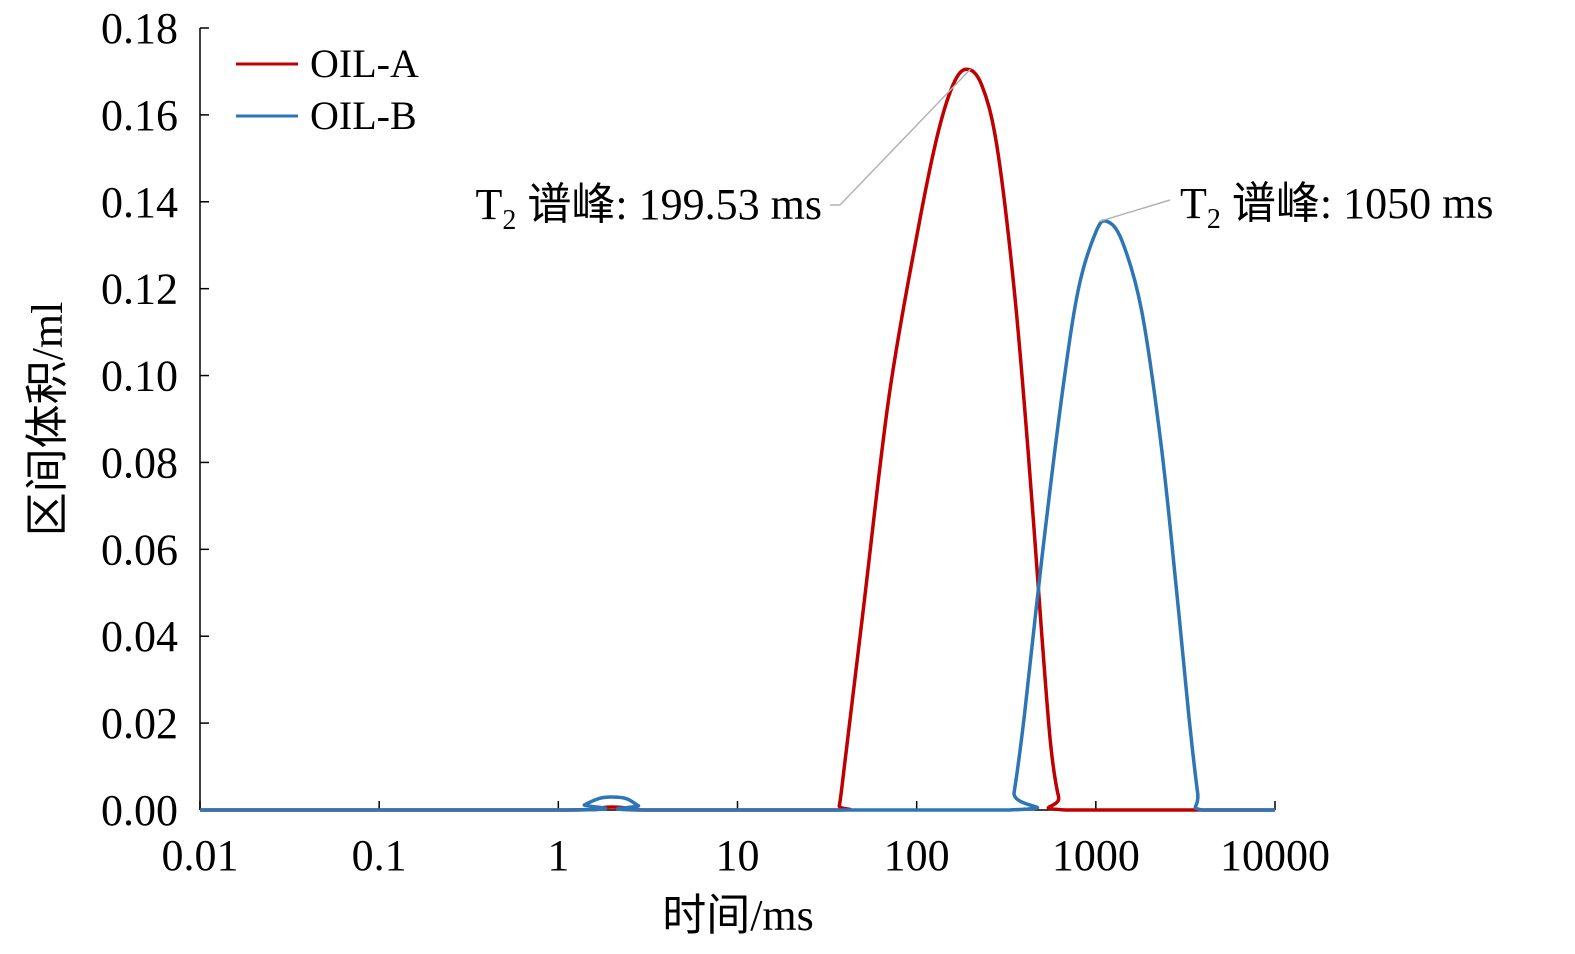 The width and height of the screenshot is (1575, 954). What do you see at coordinates (1096, 855) in the screenshot?
I see `x-tick-label: 1000` at bounding box center [1096, 855].